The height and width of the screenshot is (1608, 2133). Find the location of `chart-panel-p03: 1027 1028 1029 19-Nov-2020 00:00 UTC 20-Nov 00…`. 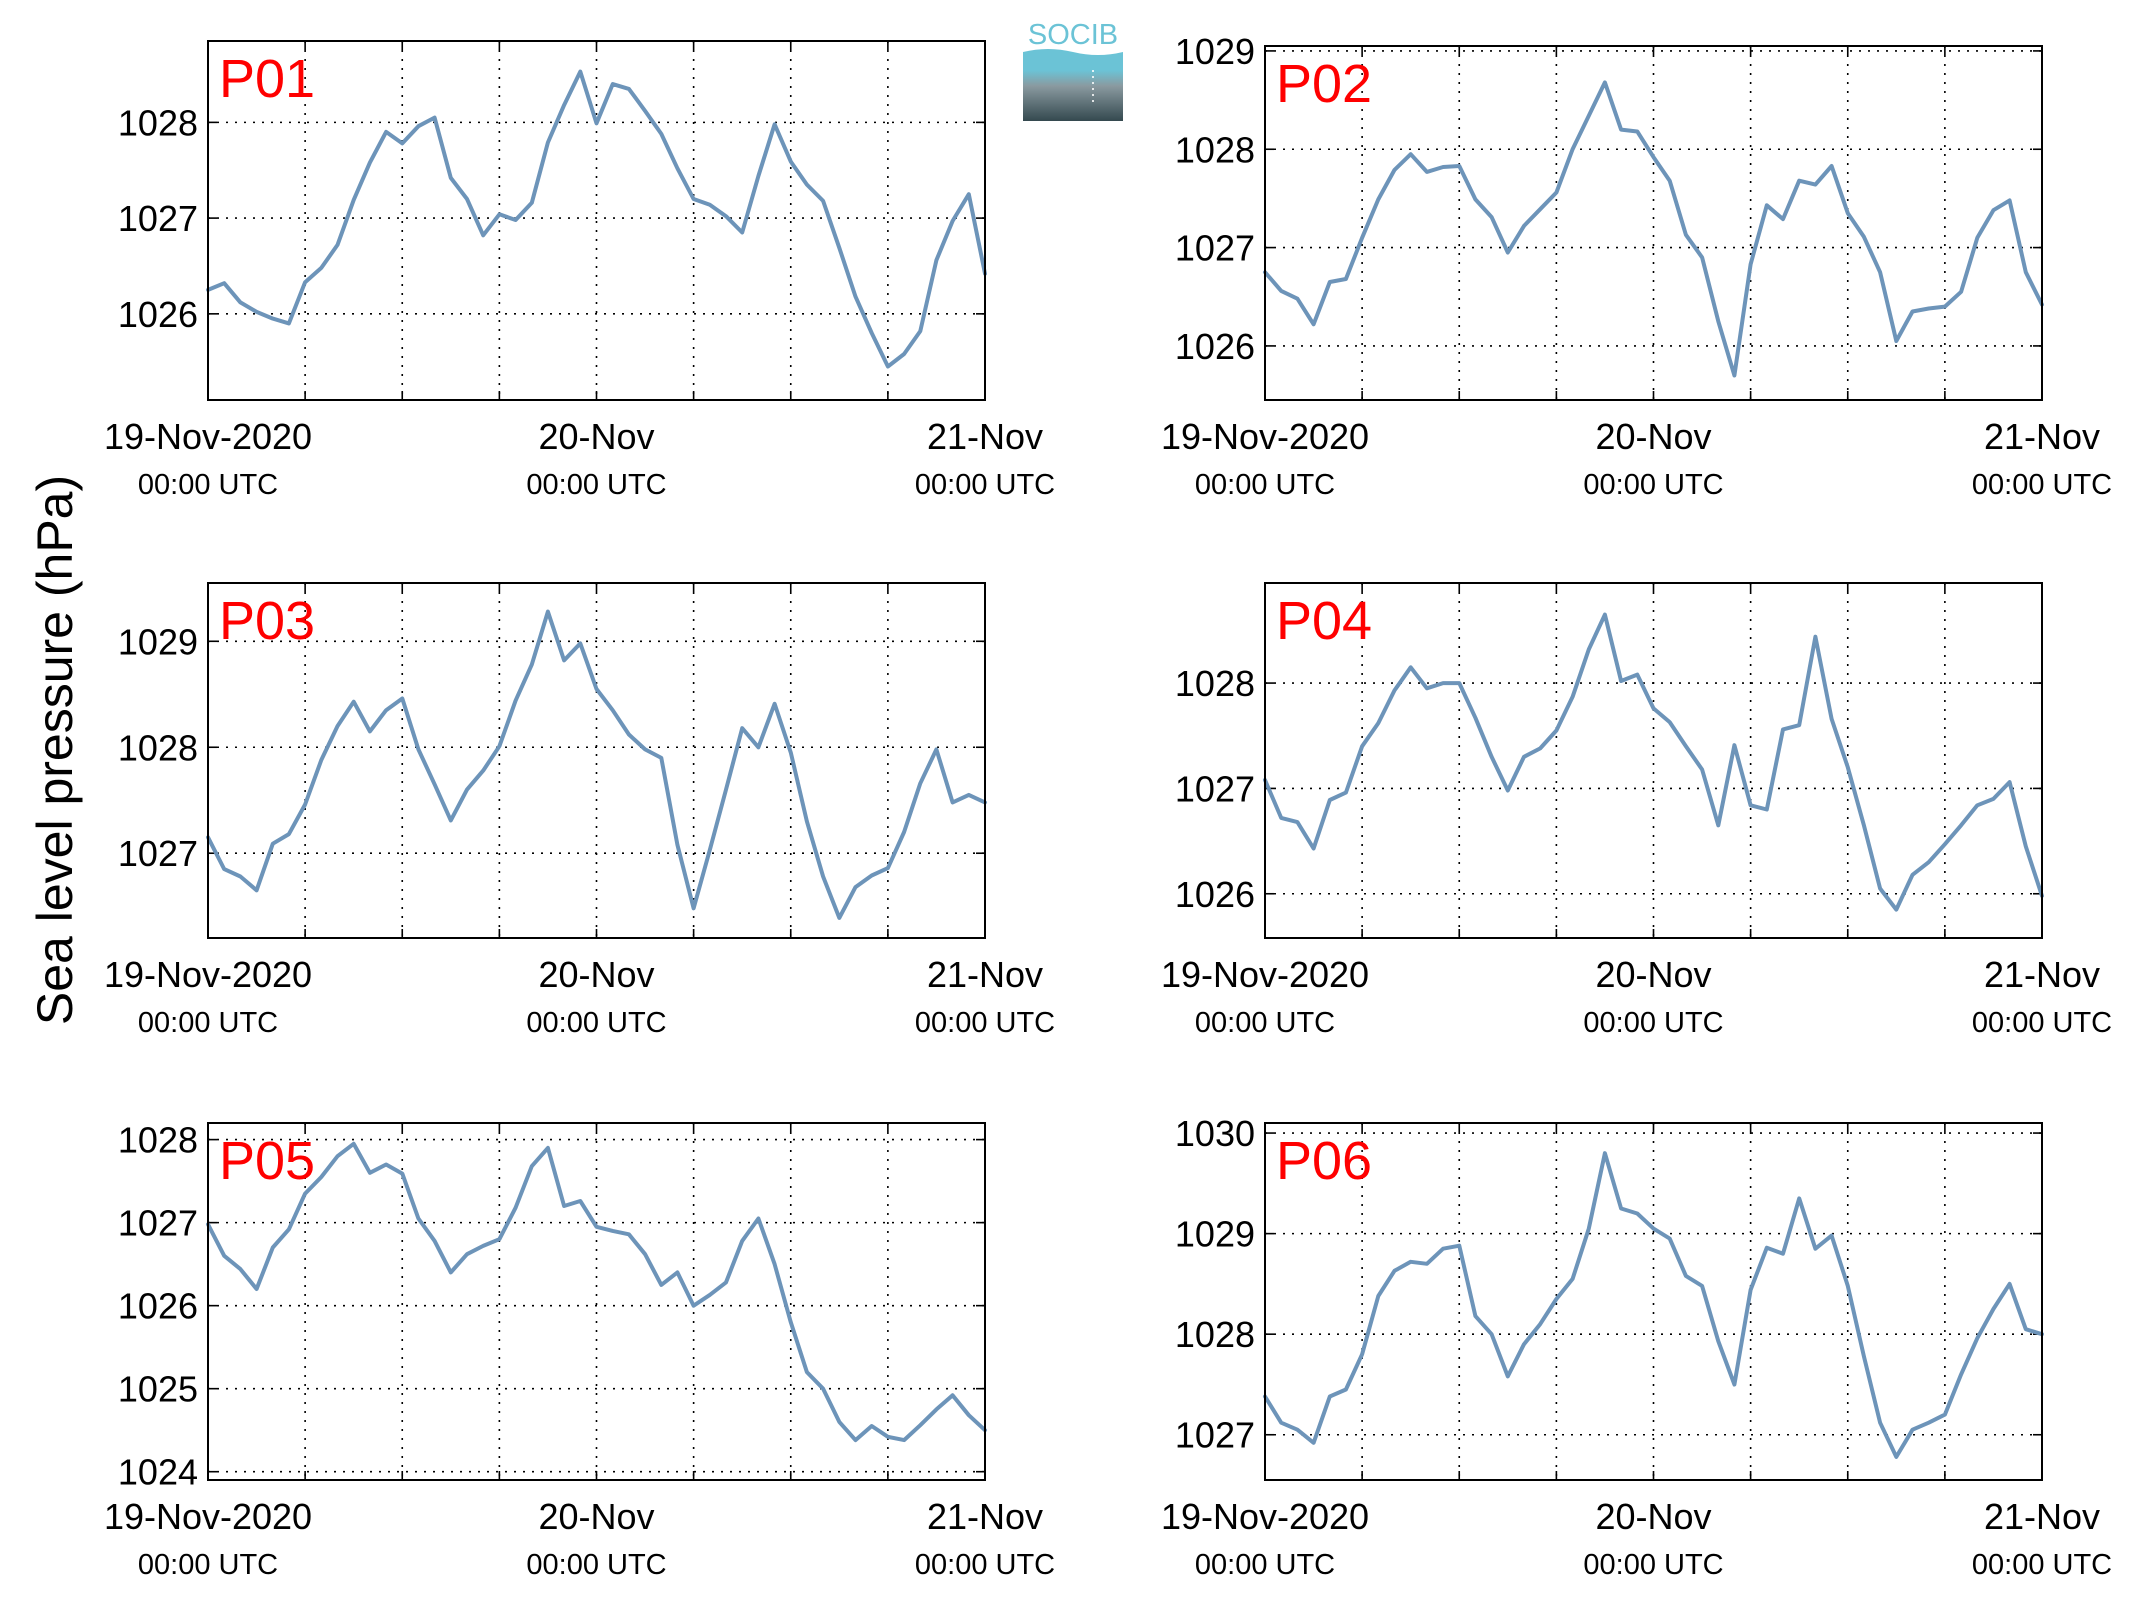

chart-panel-p03: 1027 1028 1029 19-Nov-2020 00:00 UTC 20-Nov 00… is located at coordinates (579, 810).